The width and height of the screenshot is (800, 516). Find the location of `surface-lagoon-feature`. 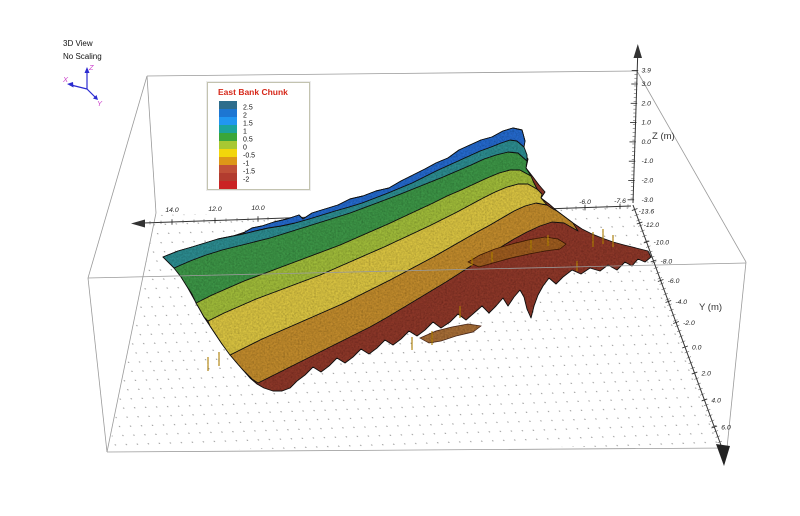

surface-lagoon-feature is located at coordinates (450, 333).